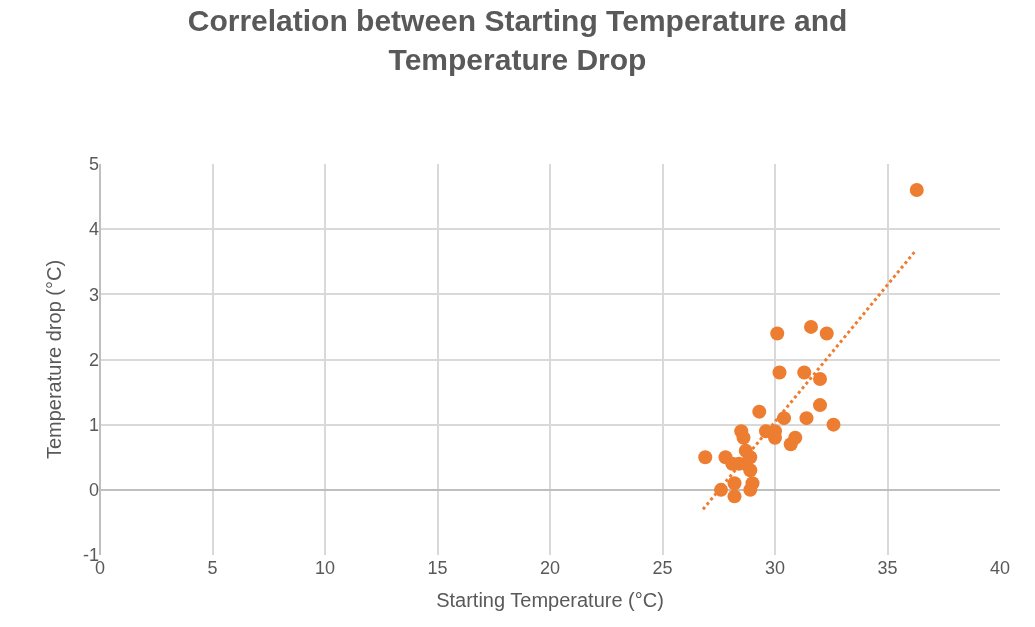  I want to click on x-tick-label: 30, so click(775, 568).